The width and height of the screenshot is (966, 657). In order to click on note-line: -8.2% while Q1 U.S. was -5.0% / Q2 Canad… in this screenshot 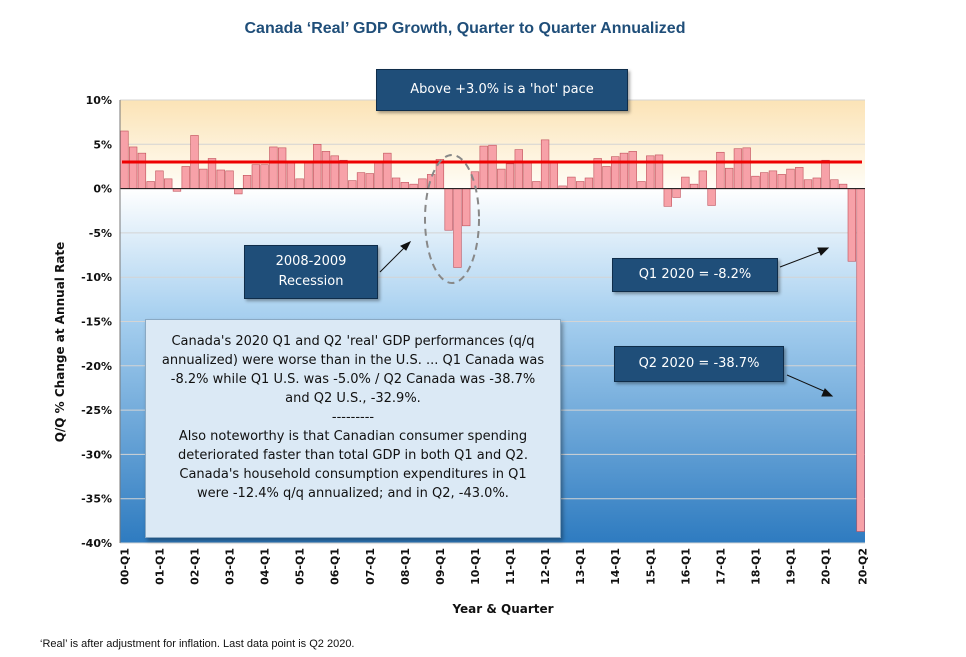, I will do `click(353, 379)`.